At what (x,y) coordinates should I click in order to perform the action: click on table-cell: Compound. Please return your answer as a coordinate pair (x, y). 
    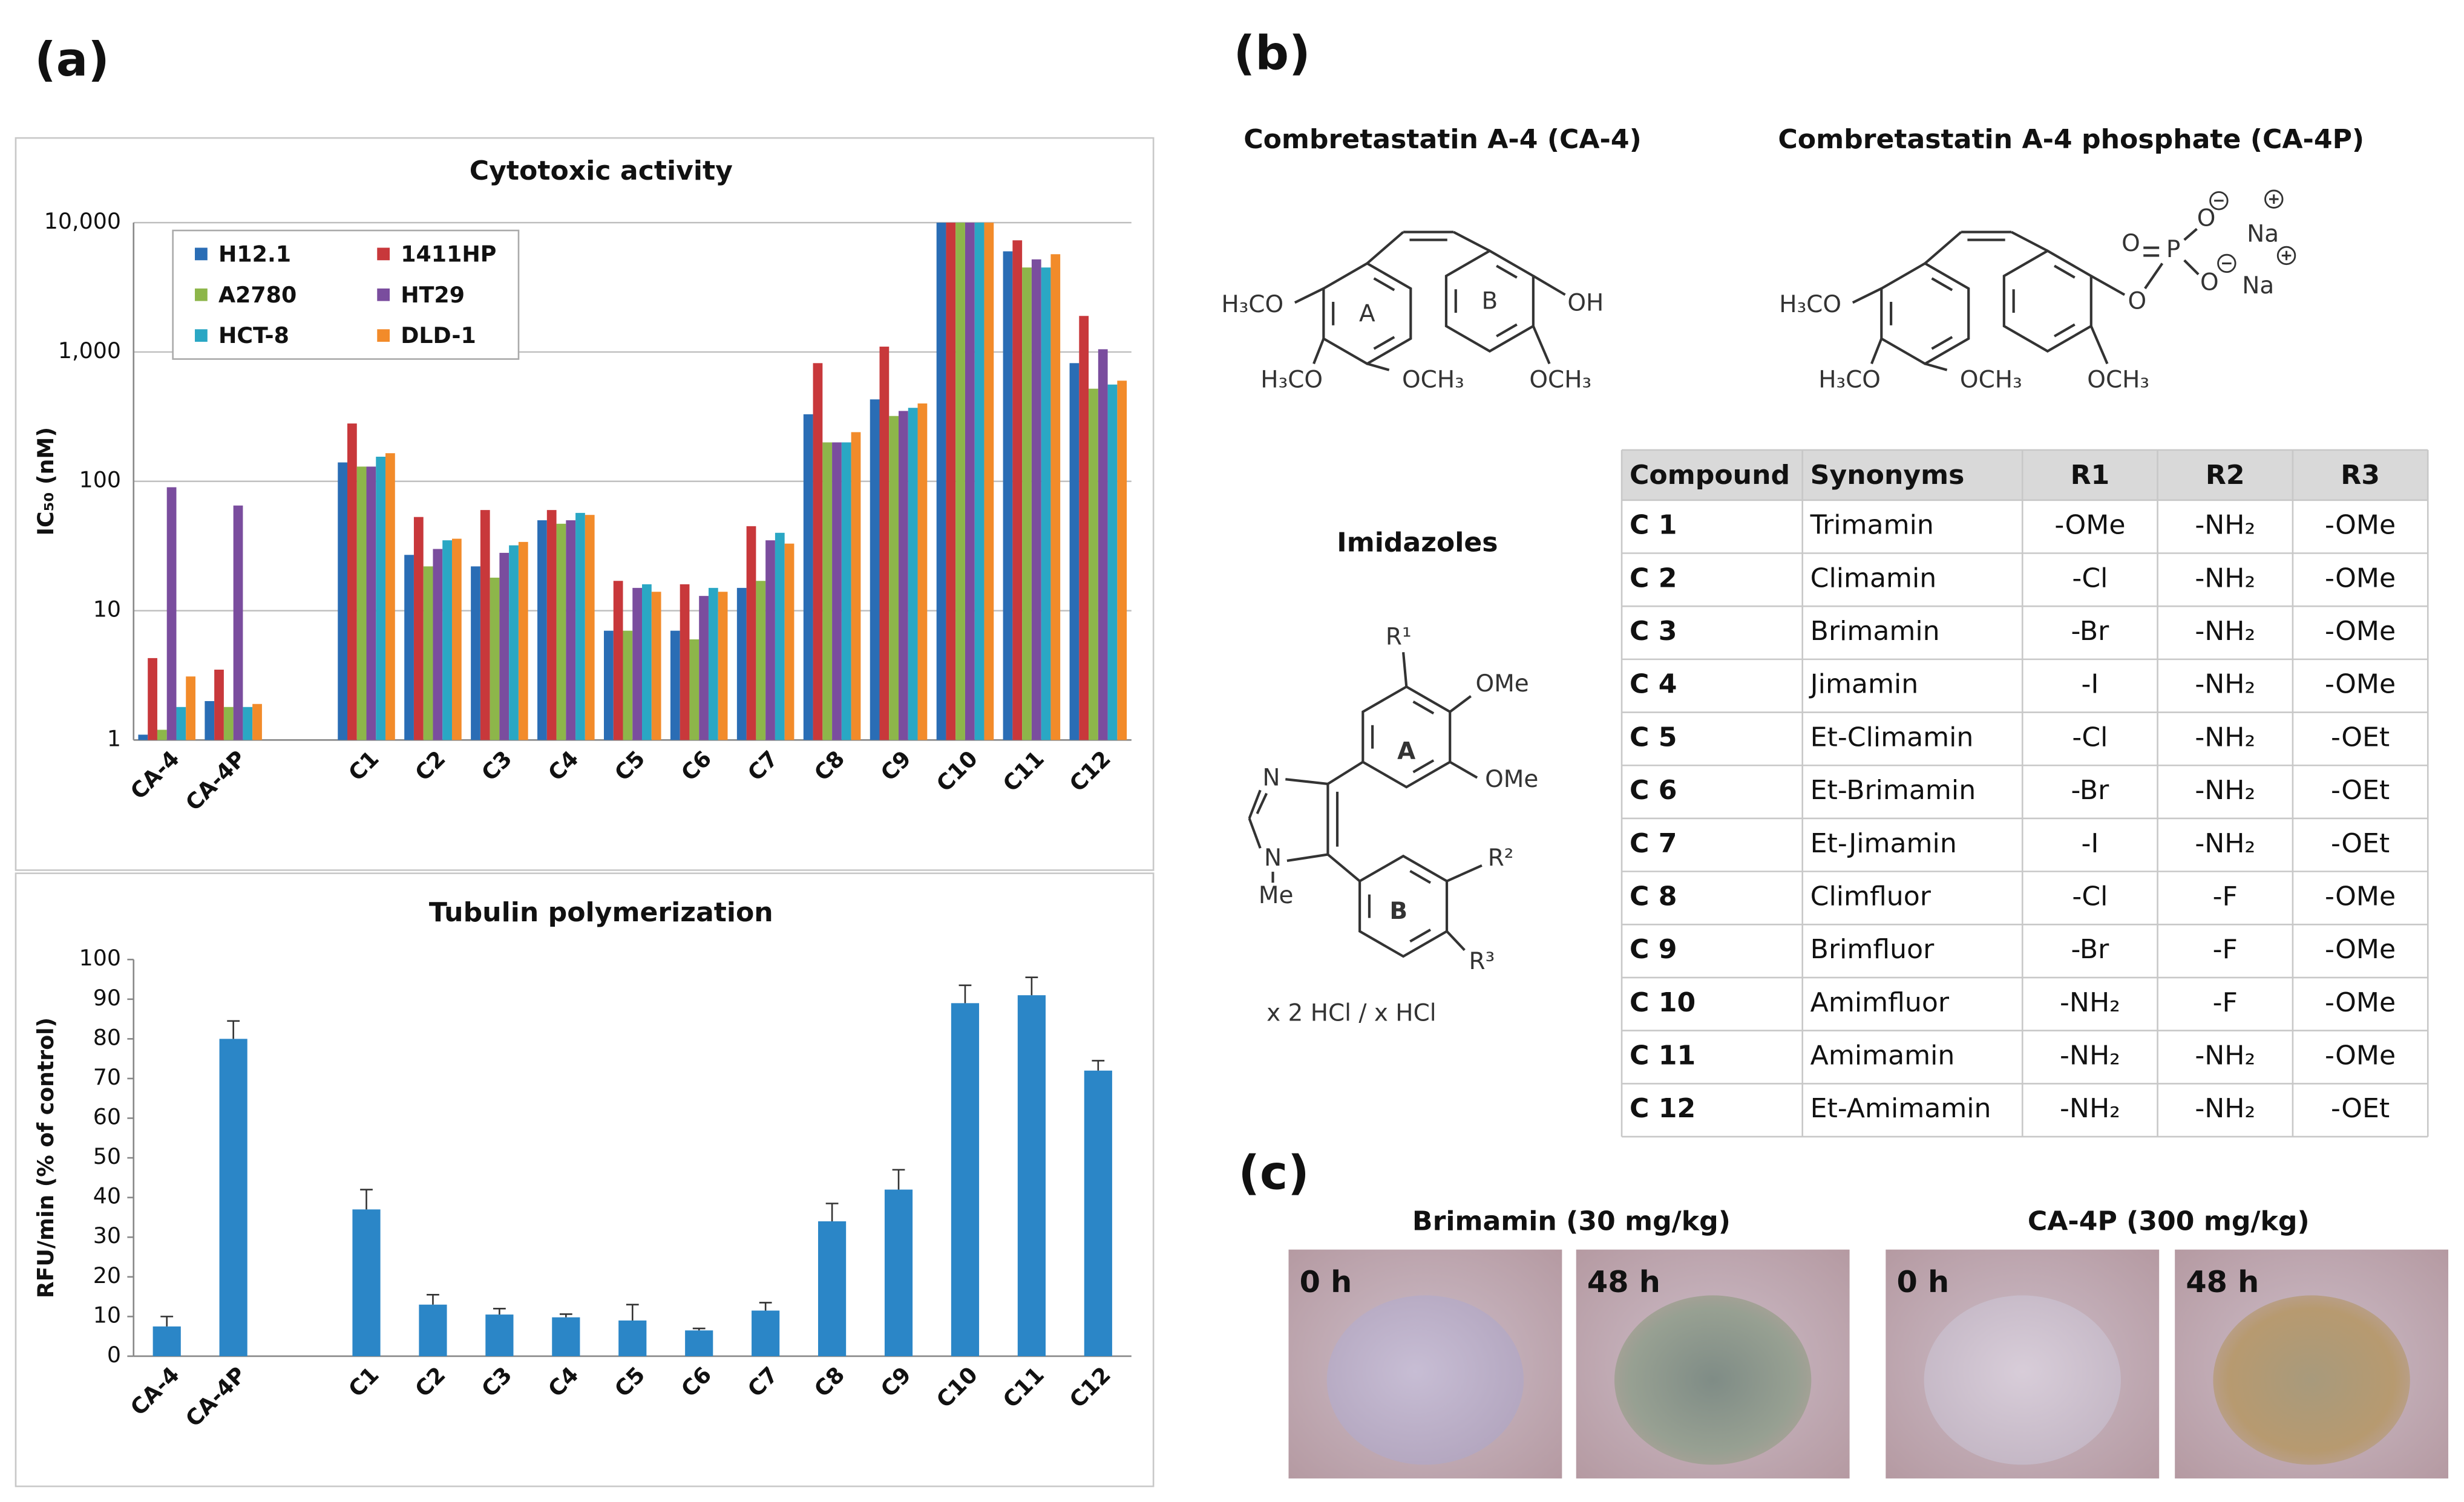
    Looking at the image, I should click on (1710, 475).